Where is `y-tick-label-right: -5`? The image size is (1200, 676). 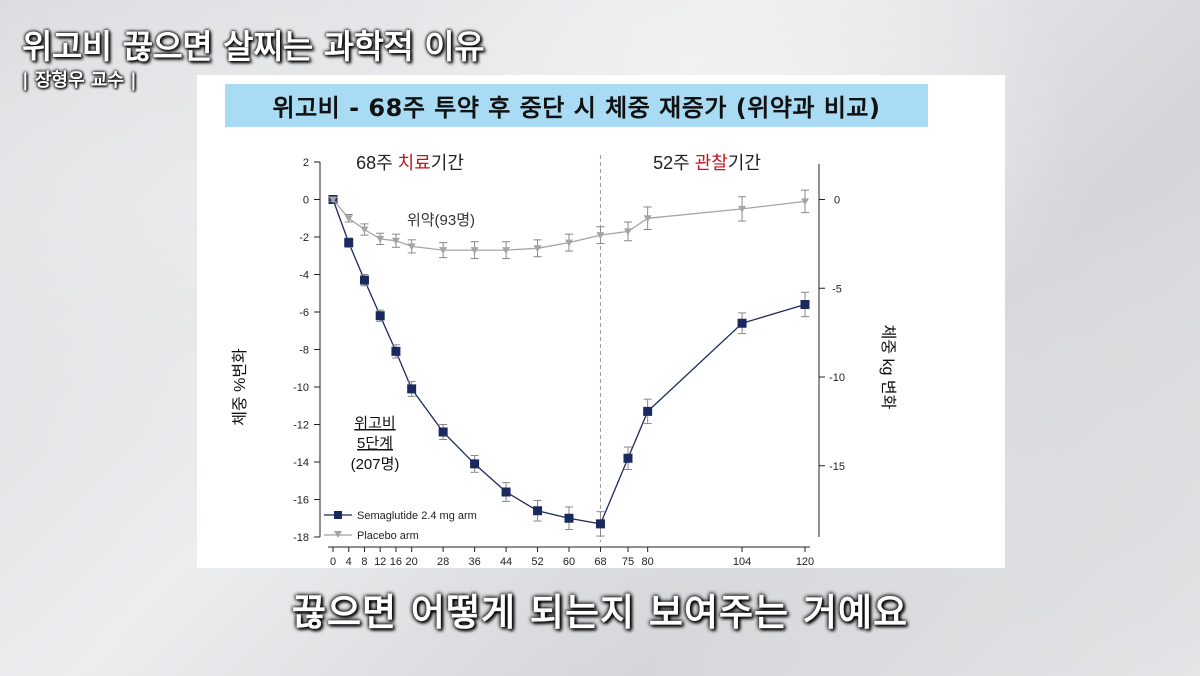 y-tick-label-right: -5 is located at coordinates (837, 289).